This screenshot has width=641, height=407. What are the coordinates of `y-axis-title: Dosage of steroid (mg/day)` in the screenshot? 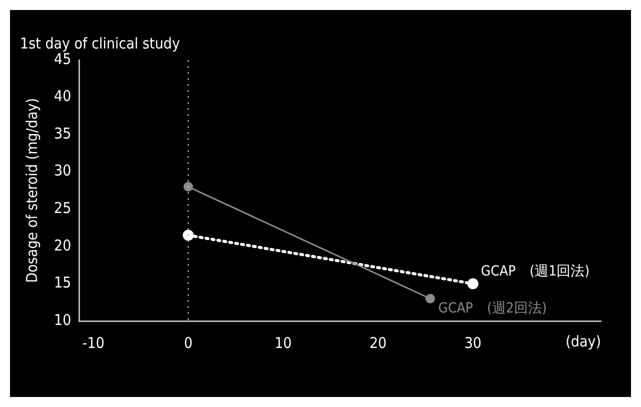 It's located at (31, 190).